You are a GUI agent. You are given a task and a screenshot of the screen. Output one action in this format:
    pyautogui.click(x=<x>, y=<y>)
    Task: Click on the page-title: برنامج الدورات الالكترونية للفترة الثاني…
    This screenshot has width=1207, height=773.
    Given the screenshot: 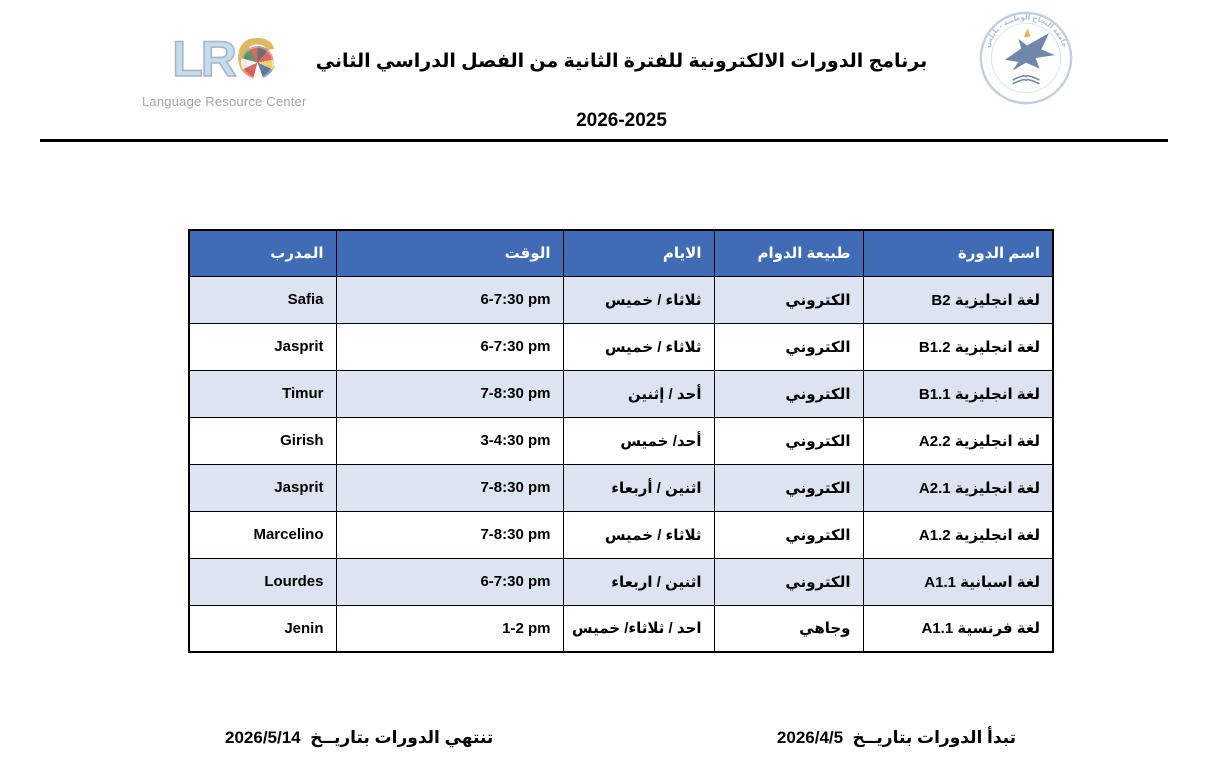 What is the action you would take?
    pyautogui.click(x=621, y=61)
    